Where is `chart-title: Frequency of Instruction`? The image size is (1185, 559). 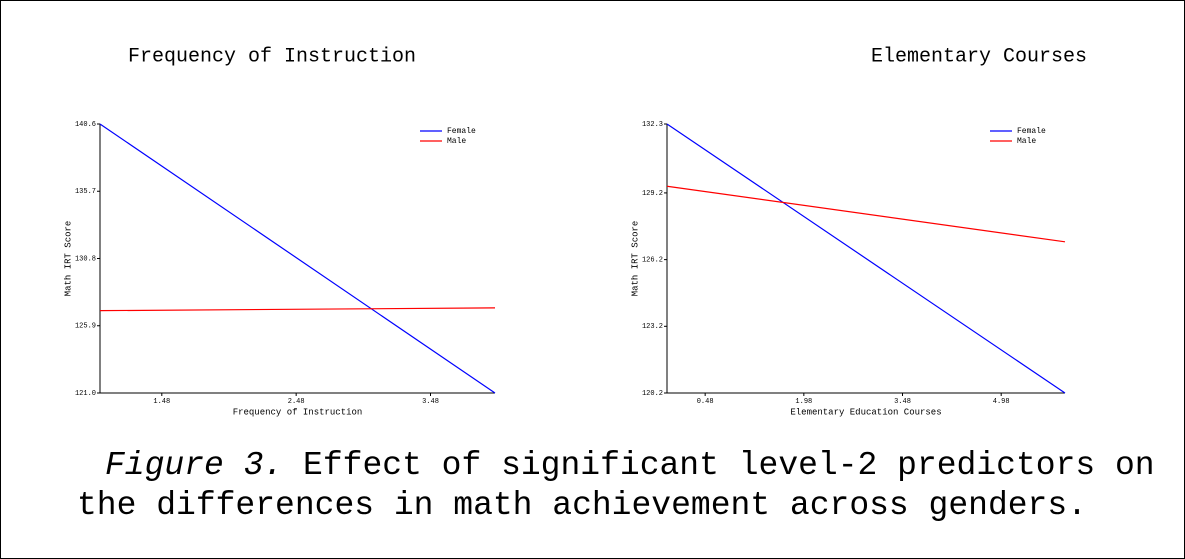
chart-title: Frequency of Instruction is located at coordinates (272, 56).